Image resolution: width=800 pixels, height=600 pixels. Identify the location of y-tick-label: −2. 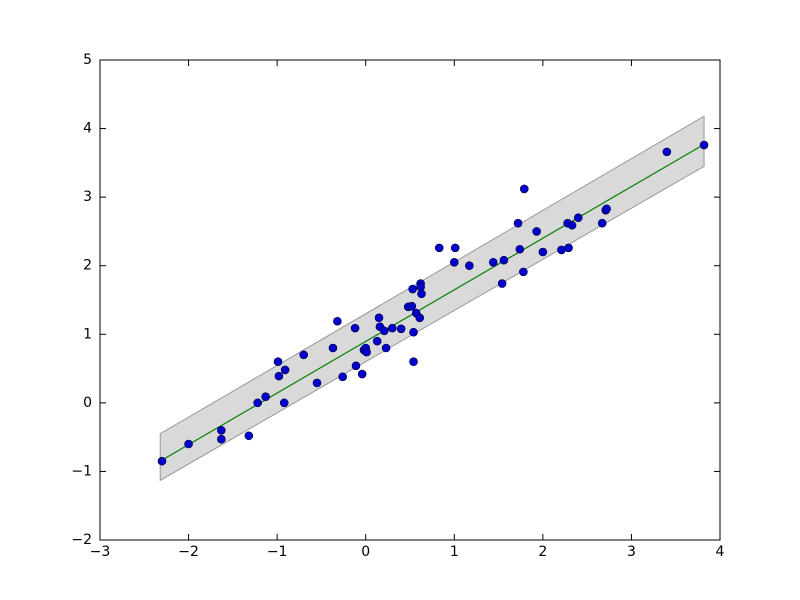
(81, 540).